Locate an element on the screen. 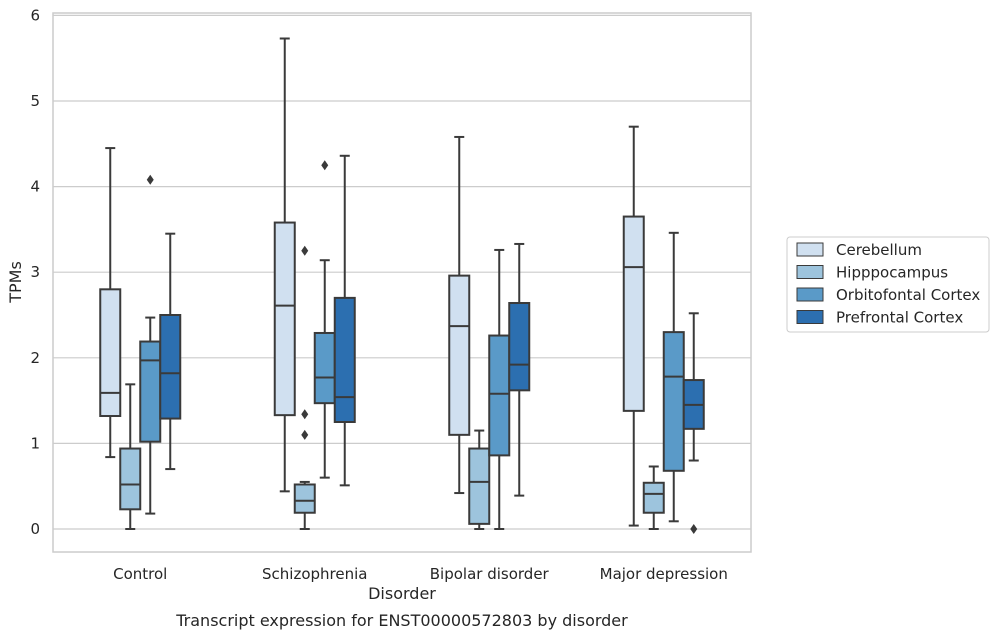 The width and height of the screenshot is (999, 639). legend-label: Hipppocampus is located at coordinates (892, 273).